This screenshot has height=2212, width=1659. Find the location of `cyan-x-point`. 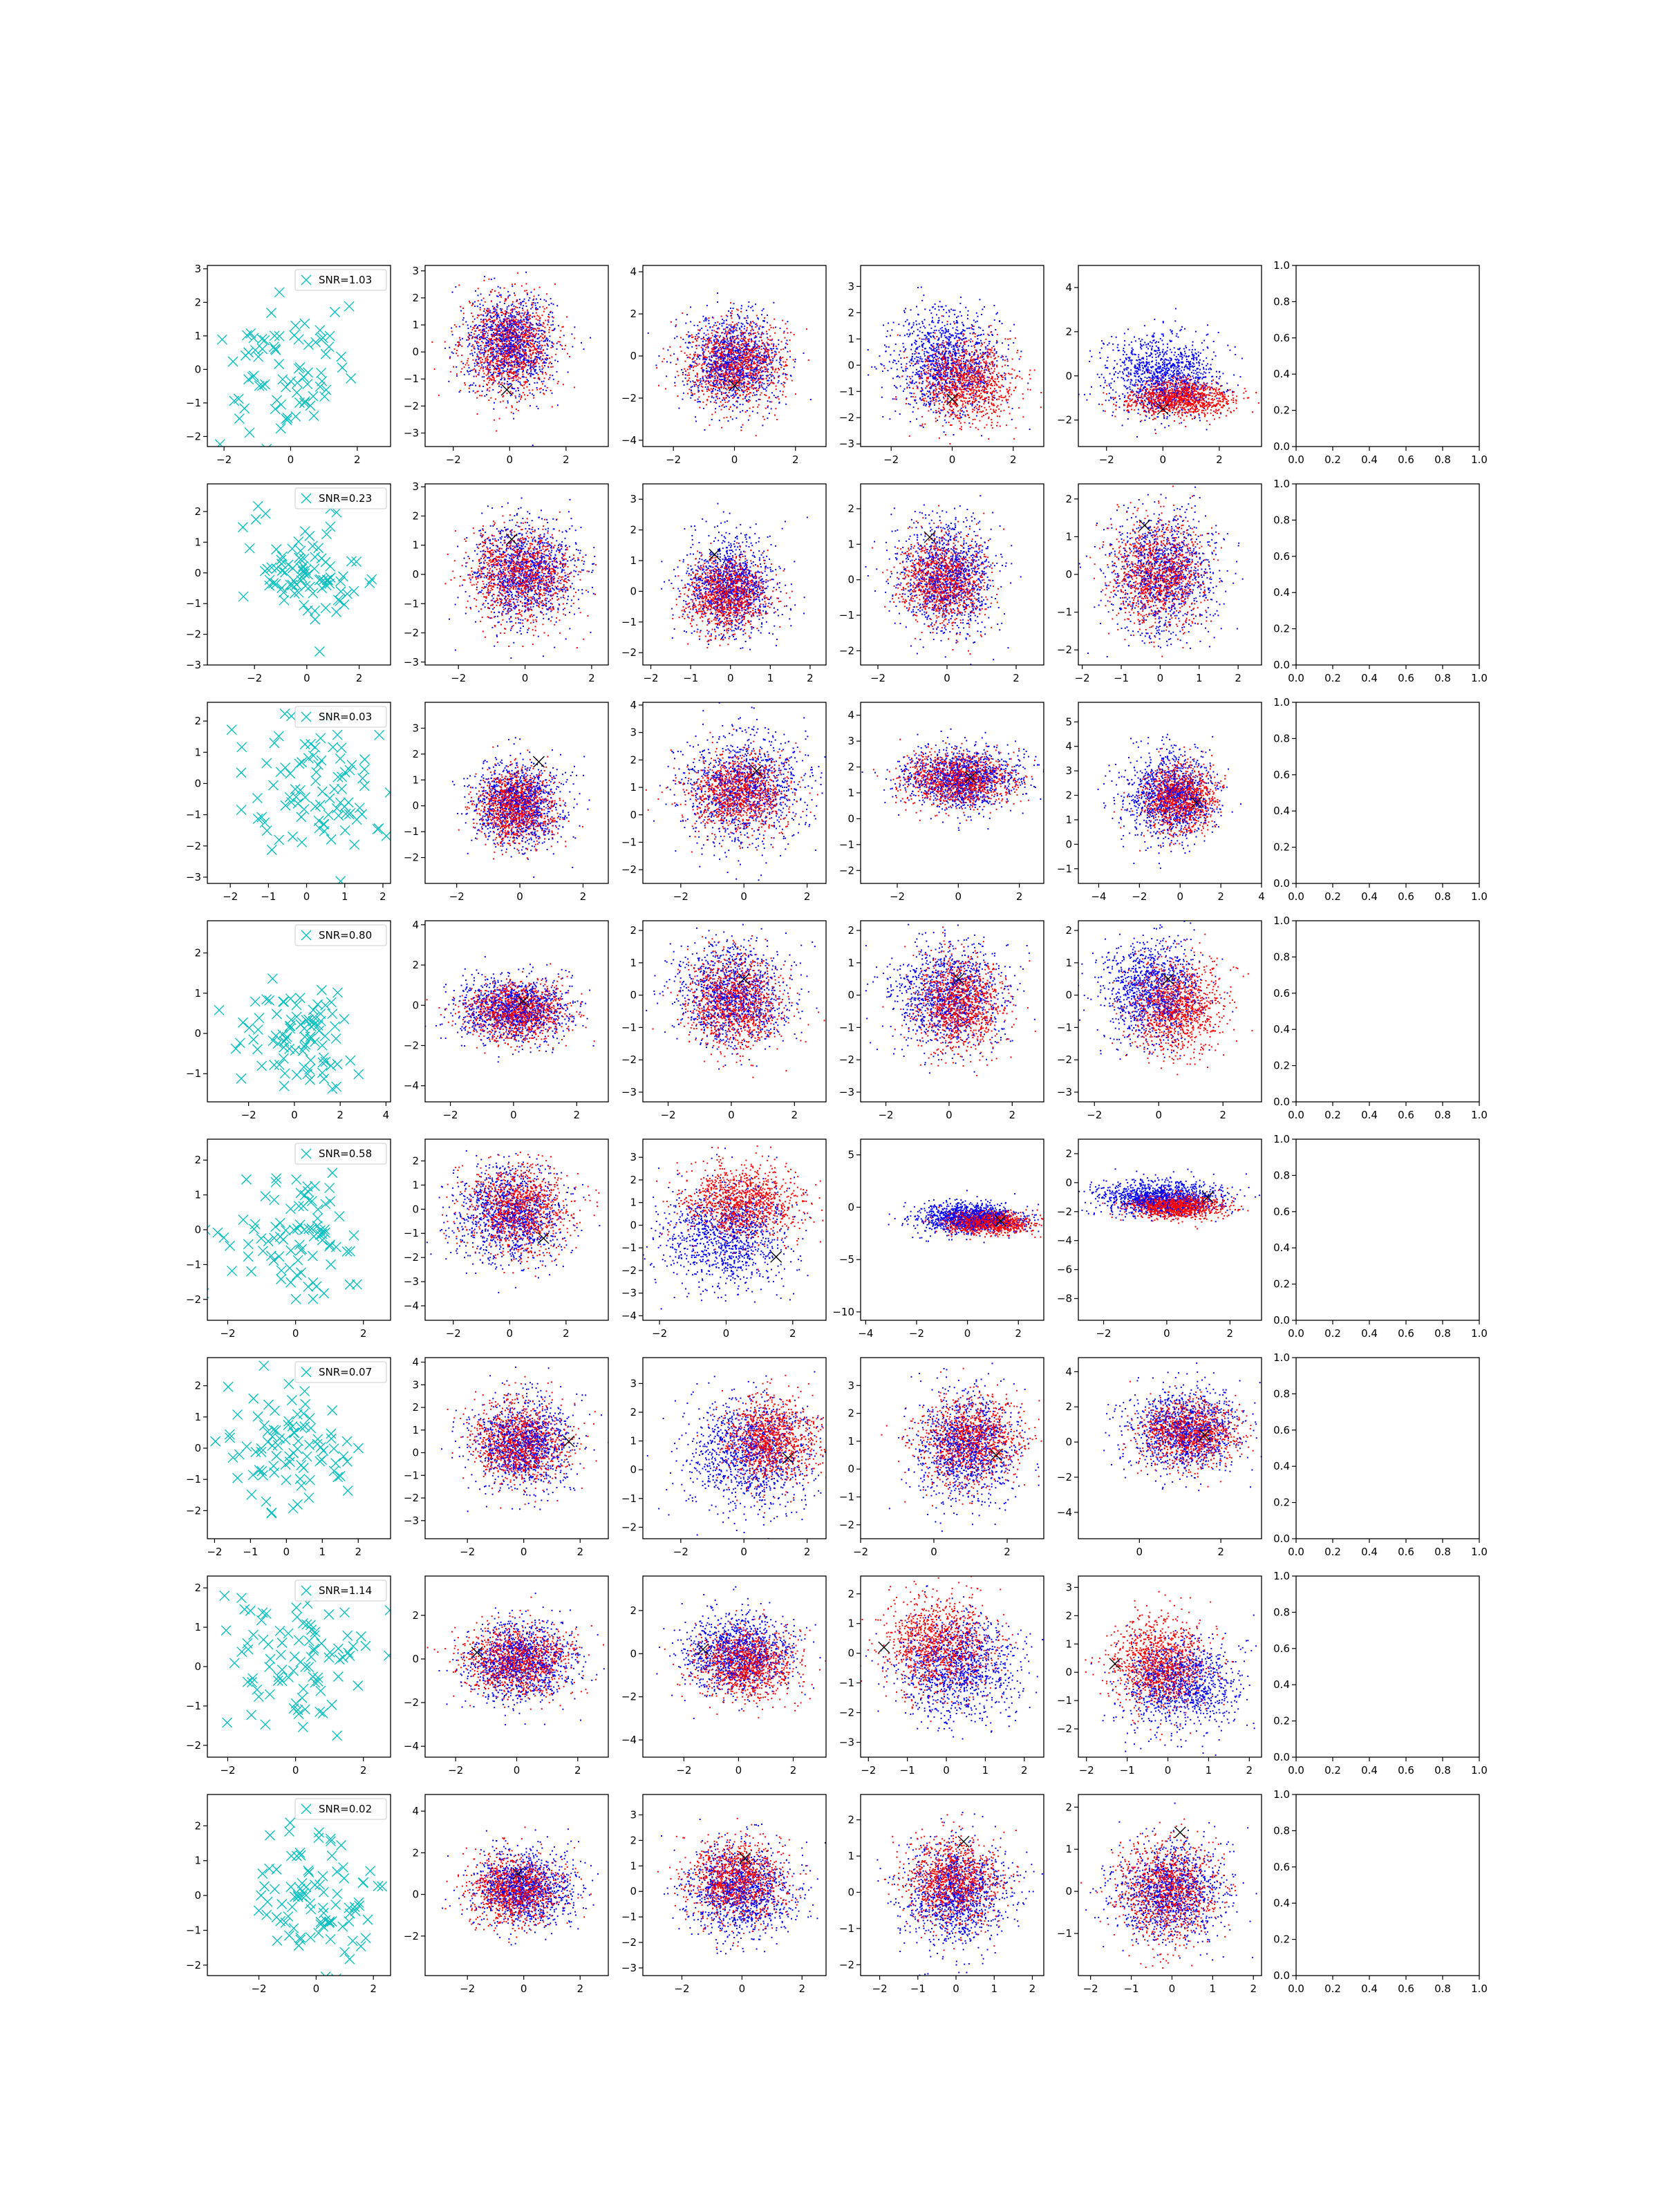

cyan-x-point is located at coordinates (314, 416).